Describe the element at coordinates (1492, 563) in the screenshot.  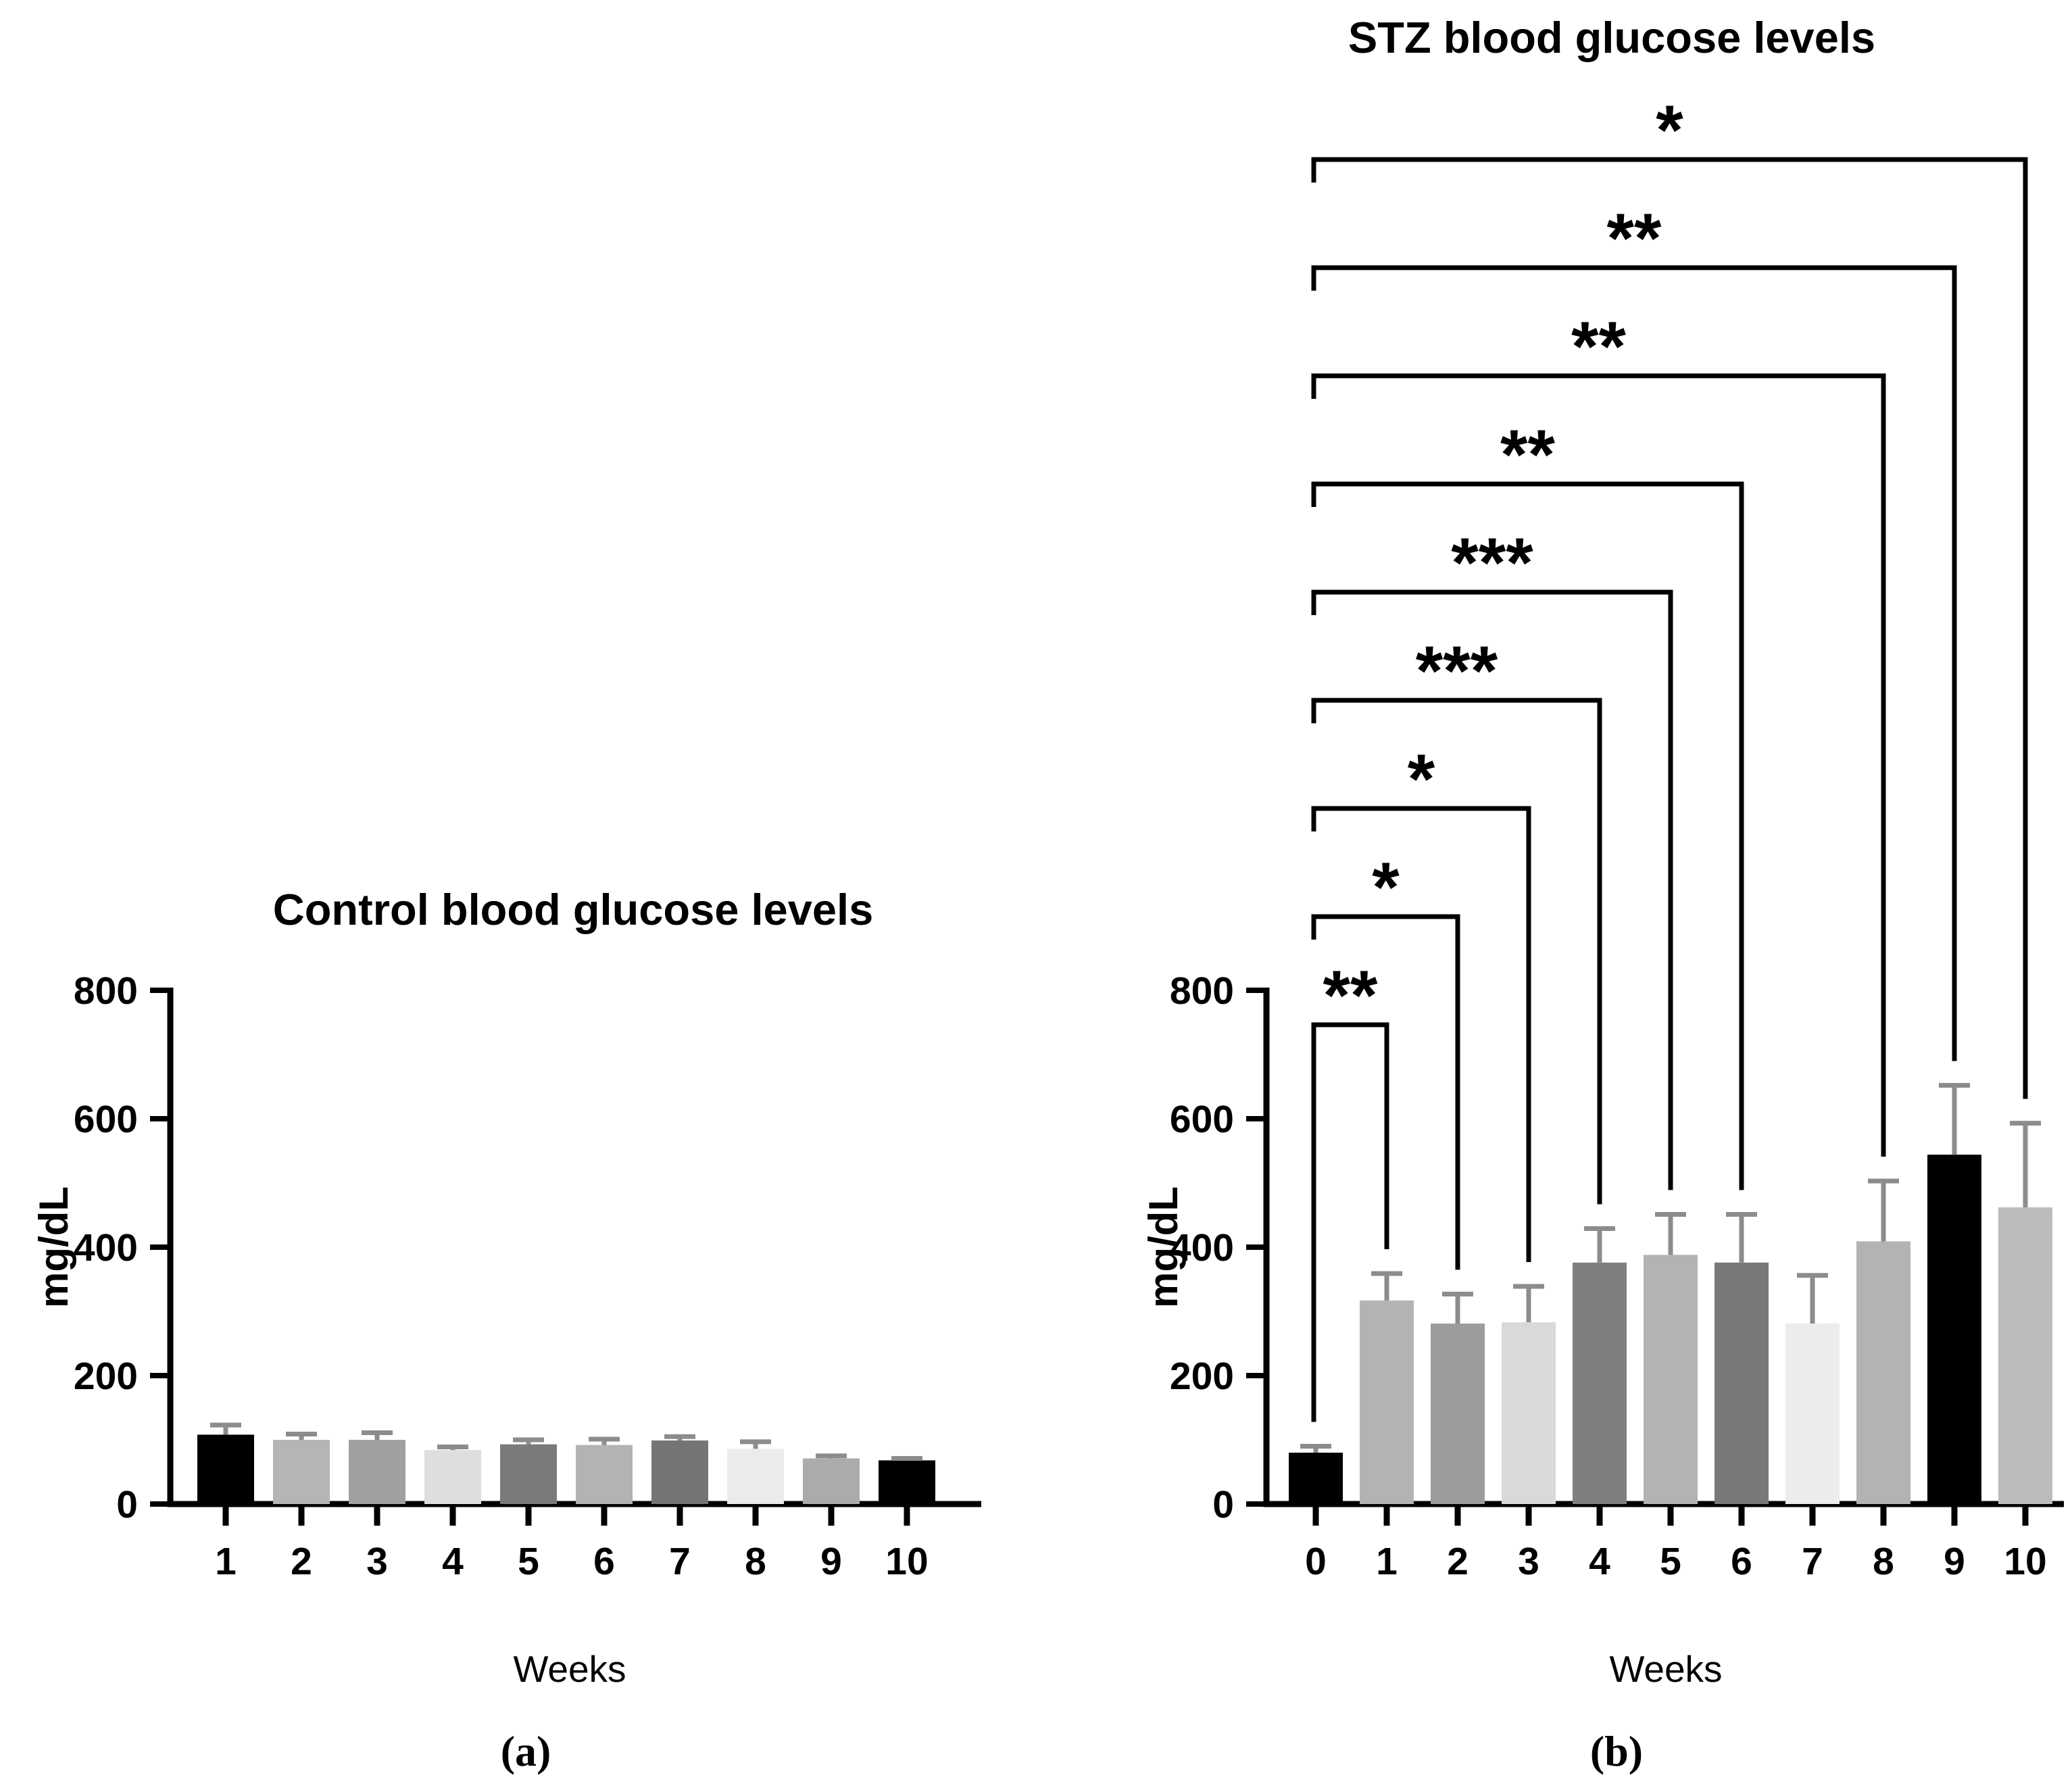
I see `sig-stars-0-vs-5: ***` at that location.